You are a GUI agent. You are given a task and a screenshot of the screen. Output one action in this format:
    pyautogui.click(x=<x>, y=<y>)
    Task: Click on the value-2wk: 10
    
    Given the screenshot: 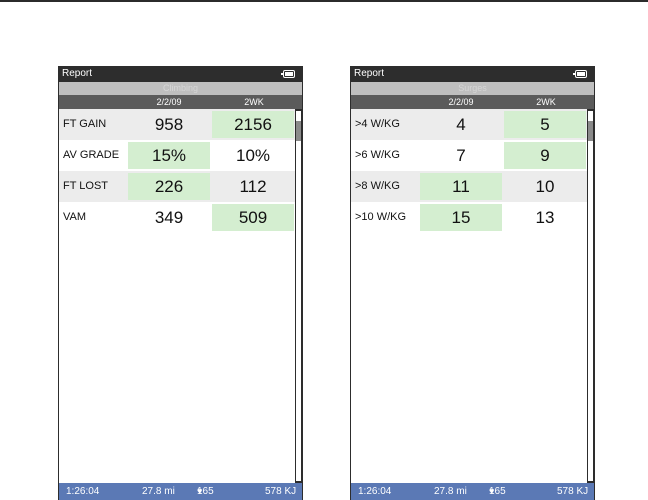 What is the action you would take?
    pyautogui.click(x=545, y=186)
    